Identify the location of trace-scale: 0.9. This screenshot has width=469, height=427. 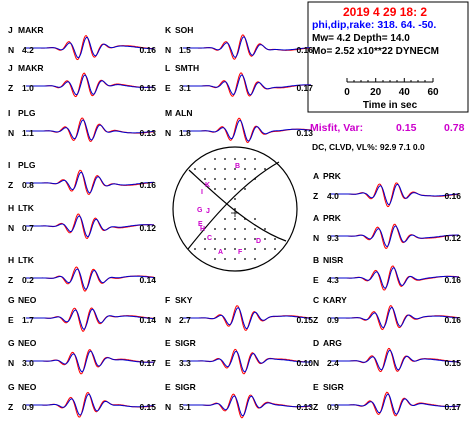
(333, 407).